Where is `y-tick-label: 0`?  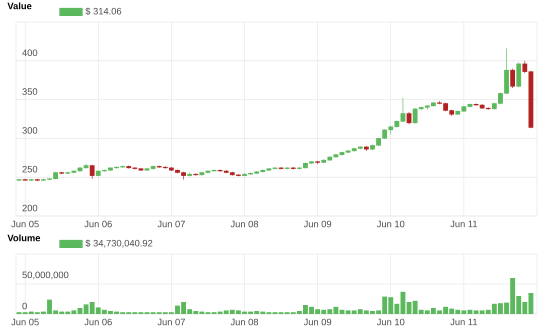
y-tick-label: 0 is located at coordinates (24, 306).